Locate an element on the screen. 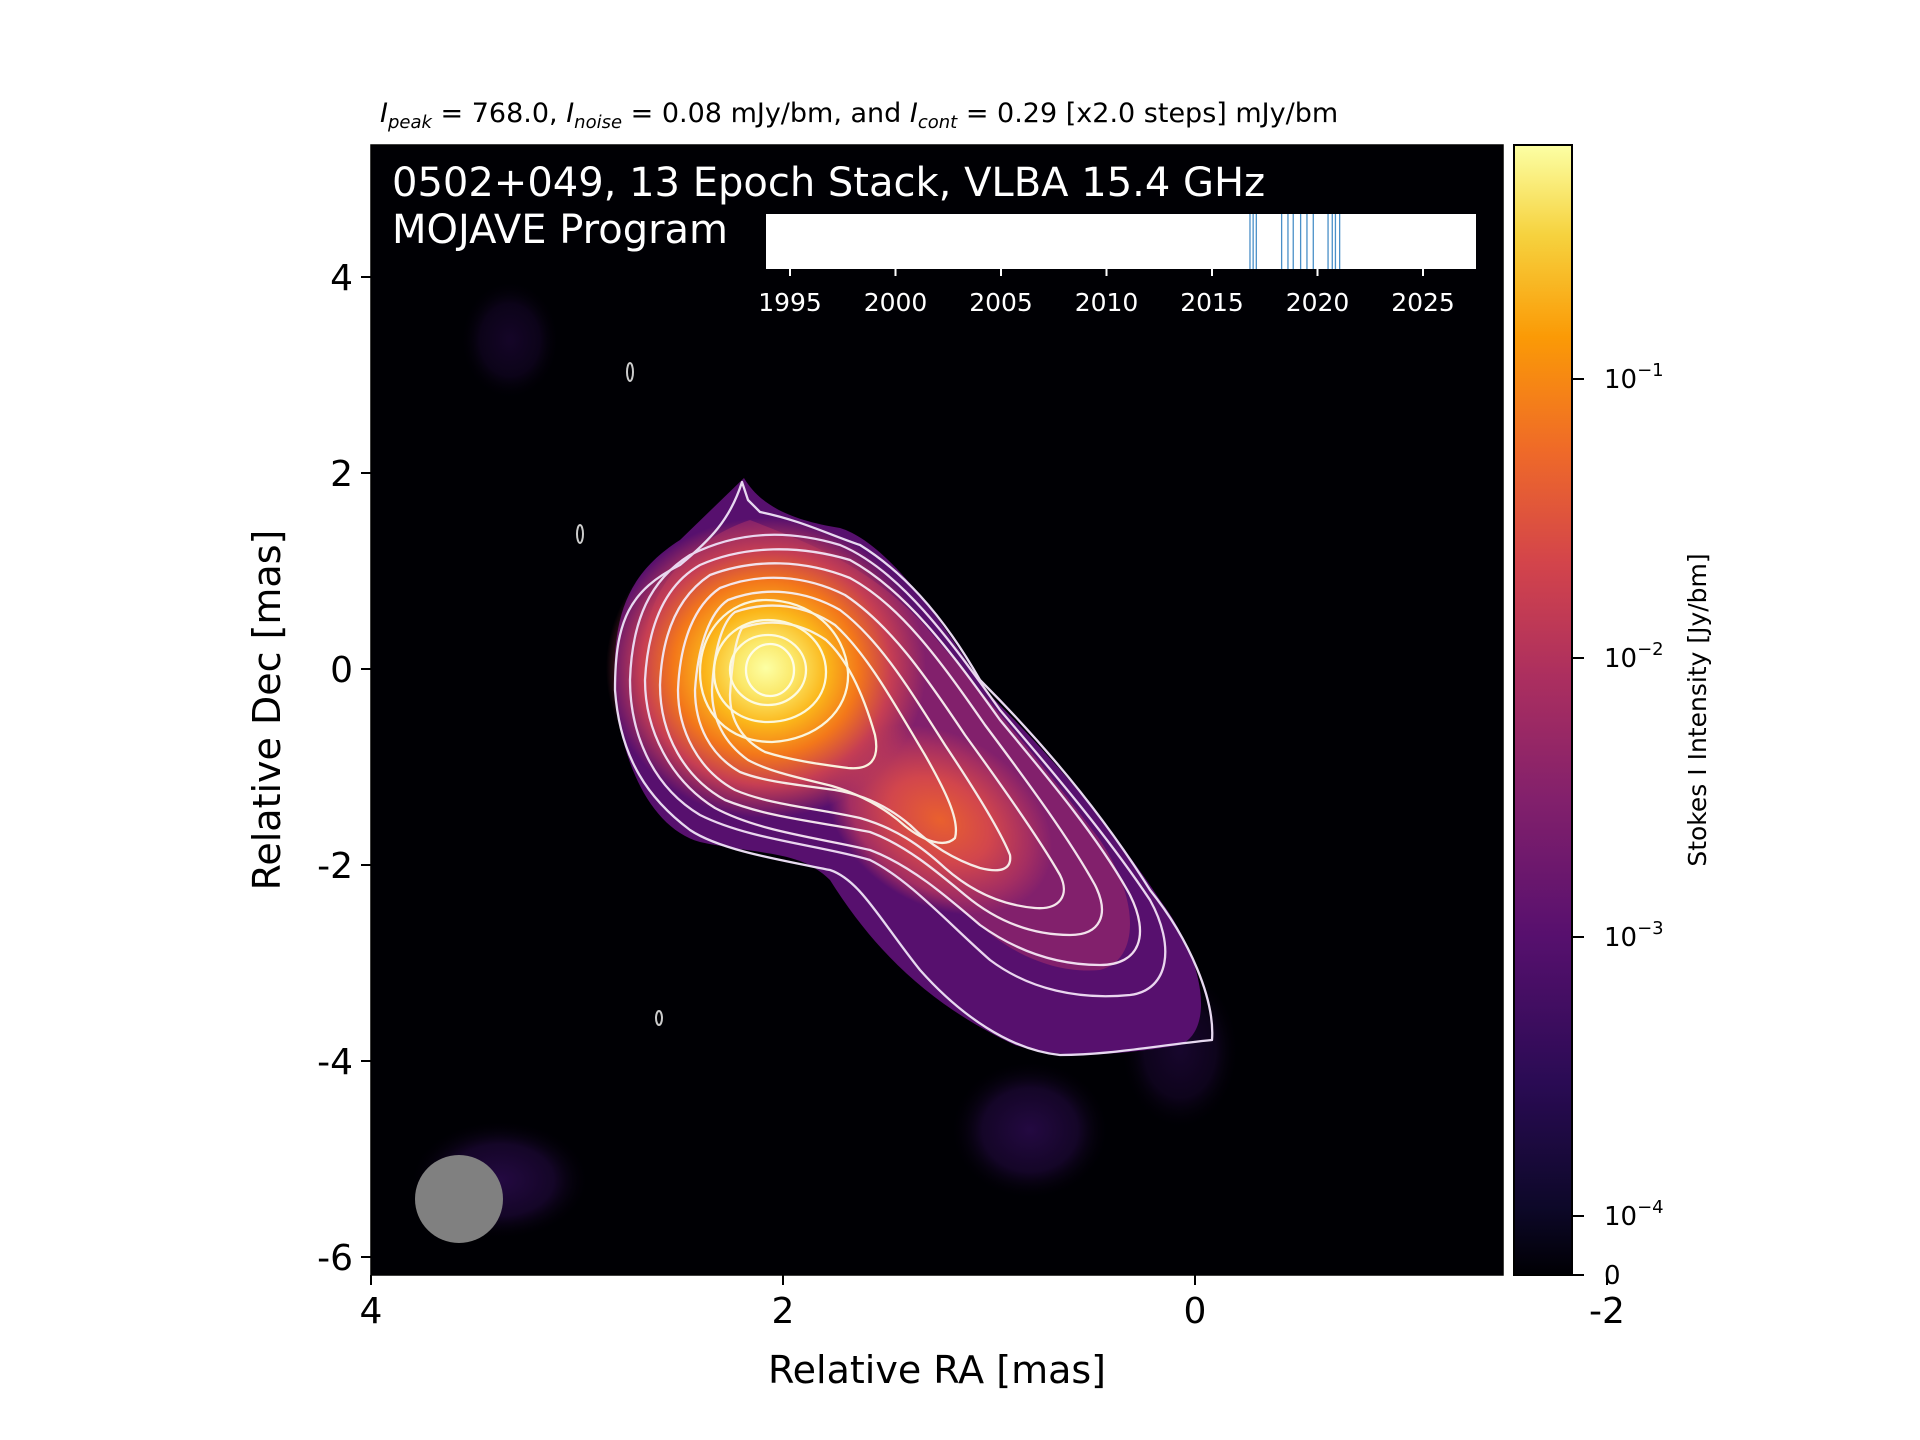  x-axis-label: Relative RA [mas] is located at coordinates (937, 1370).